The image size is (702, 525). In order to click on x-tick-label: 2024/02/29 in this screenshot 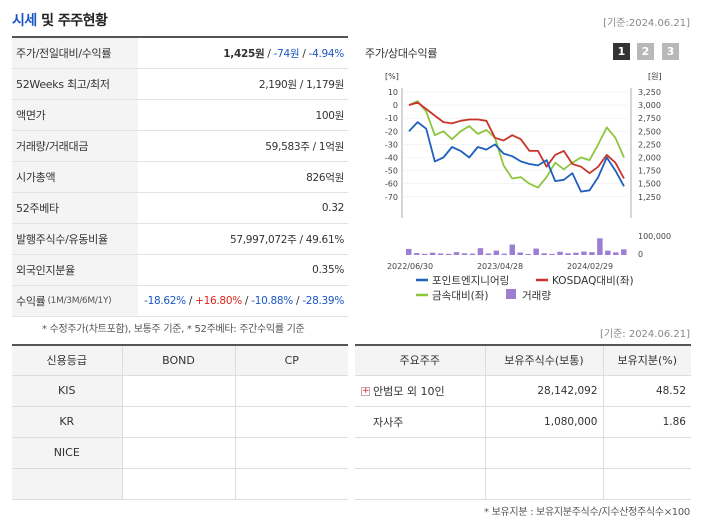, I will do `click(590, 266)`.